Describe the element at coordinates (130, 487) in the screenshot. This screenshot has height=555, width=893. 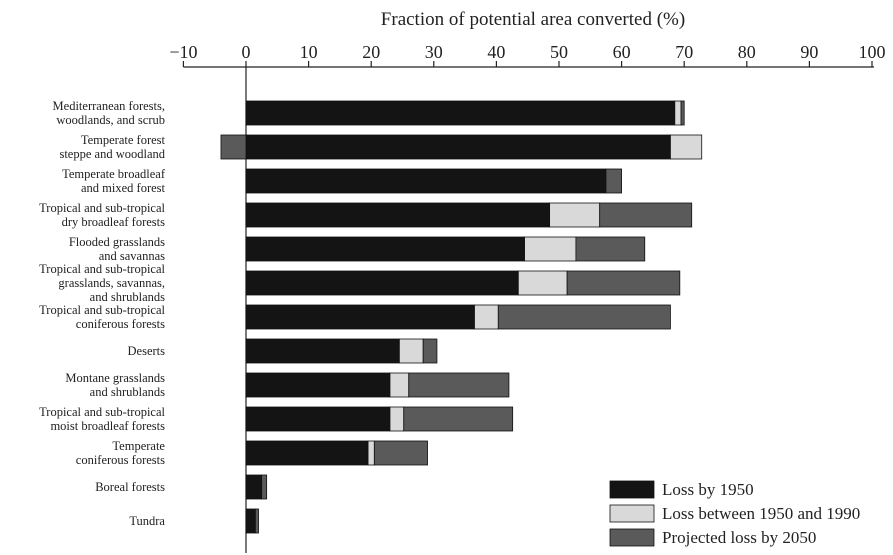
I see `category-label: Boreal forests` at that location.